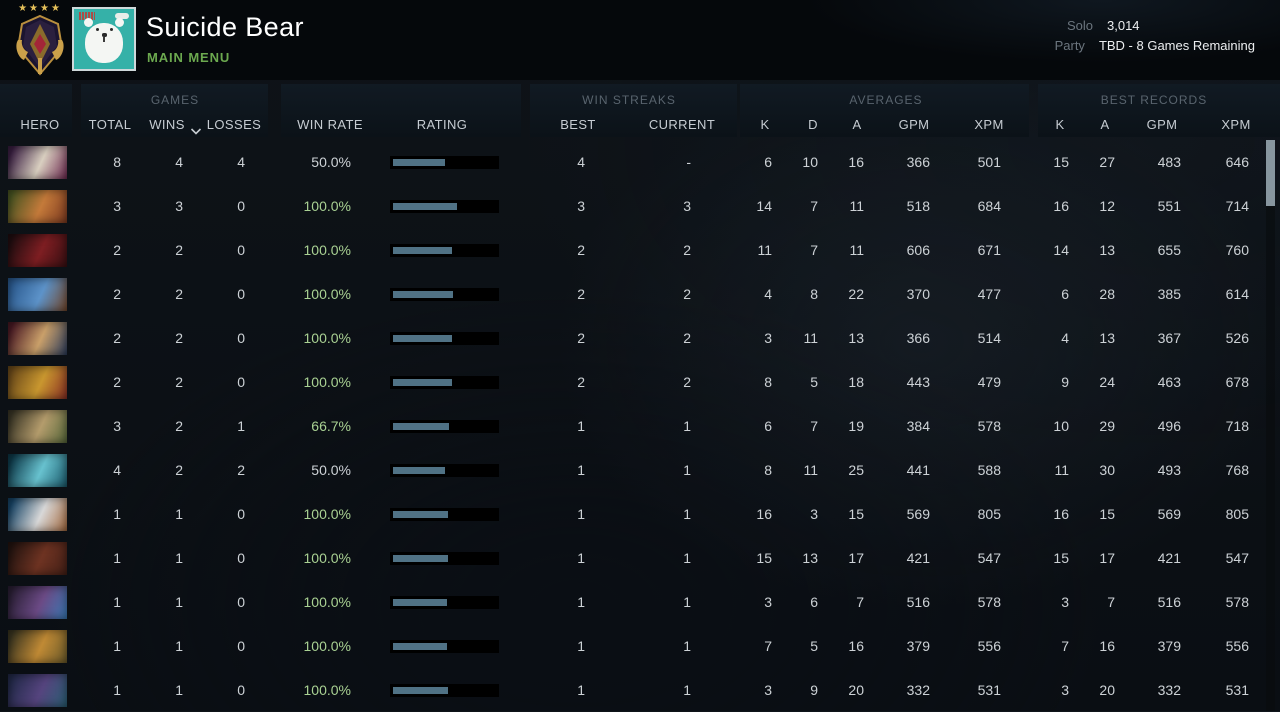 Image resolution: width=1280 pixels, height=712 pixels. What do you see at coordinates (37, 162) in the screenshot?
I see `invoker-portrait` at bounding box center [37, 162].